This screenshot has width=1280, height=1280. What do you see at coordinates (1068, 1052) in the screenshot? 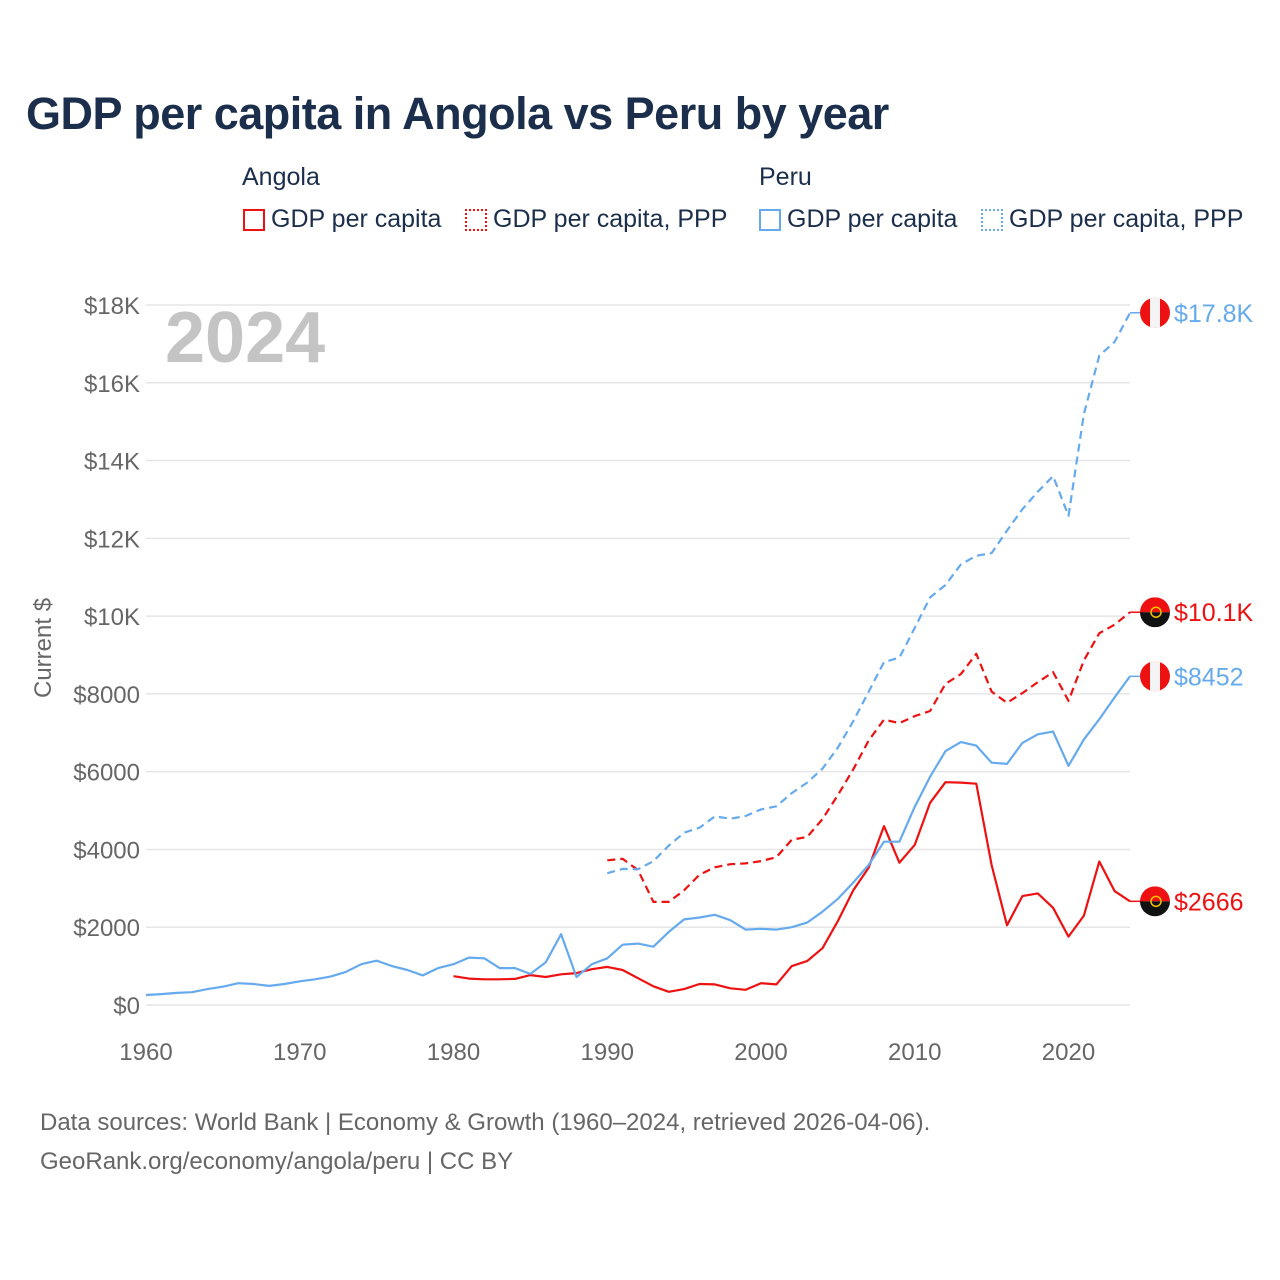
I see `x-tick-label: 2020` at bounding box center [1068, 1052].